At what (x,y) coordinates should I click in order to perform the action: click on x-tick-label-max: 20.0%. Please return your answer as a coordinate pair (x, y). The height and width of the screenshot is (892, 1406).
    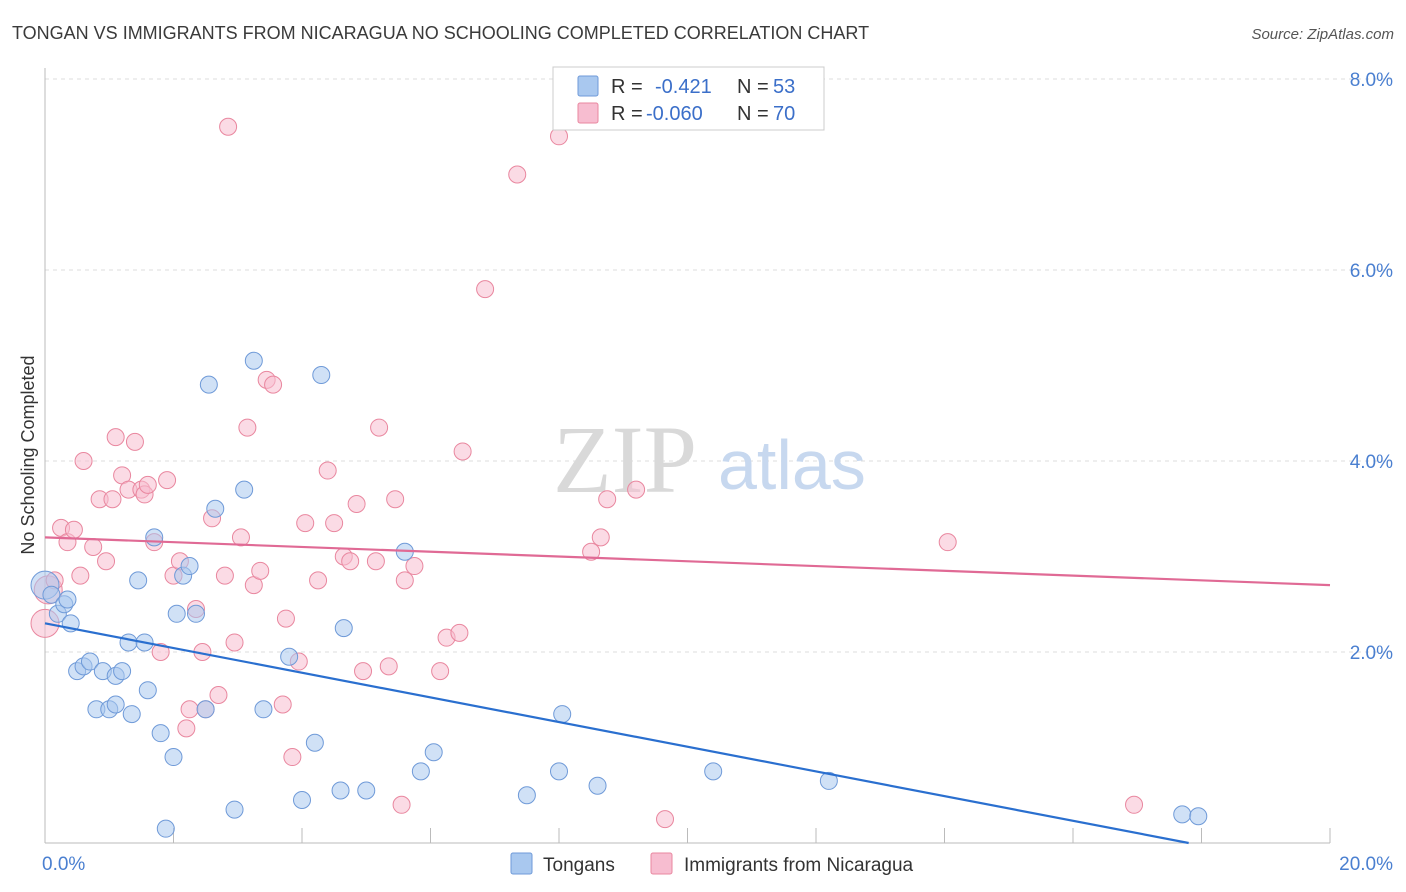
    Looking at the image, I should click on (1366, 864).